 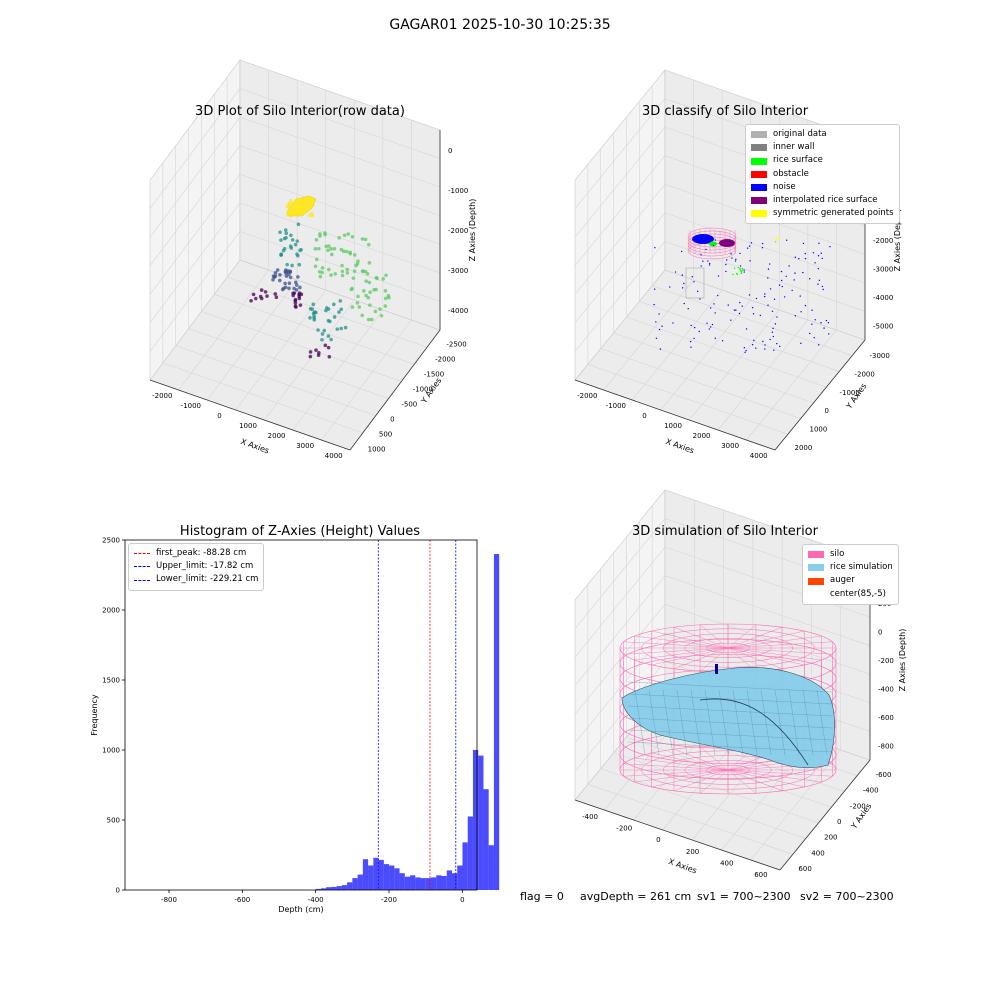 I want to click on status-avg-depth: avgDepth = 261 cm, so click(x=636, y=896).